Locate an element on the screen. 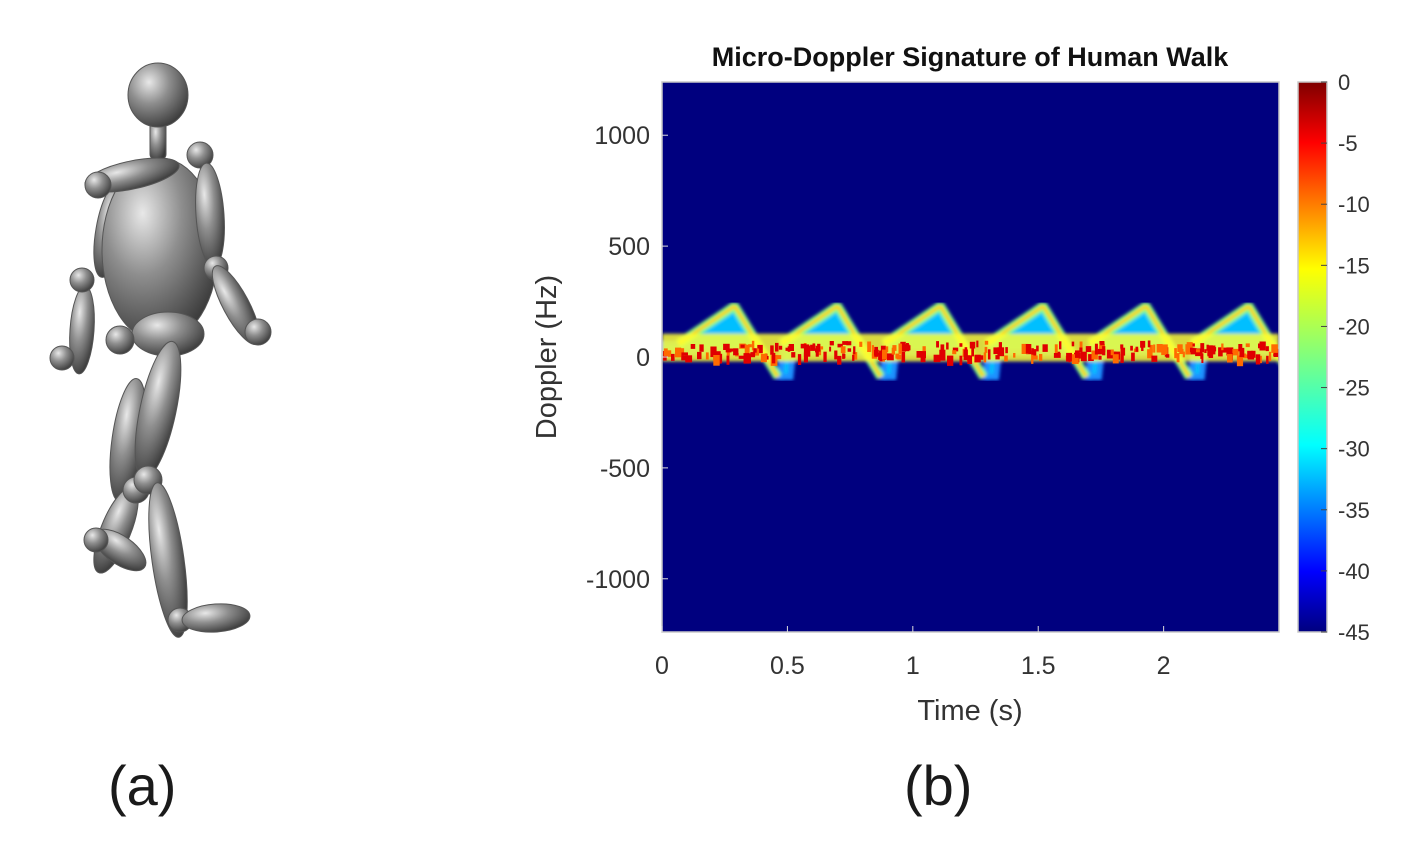 The height and width of the screenshot is (859, 1415). y-tick-label: 1000 is located at coordinates (622, 136).